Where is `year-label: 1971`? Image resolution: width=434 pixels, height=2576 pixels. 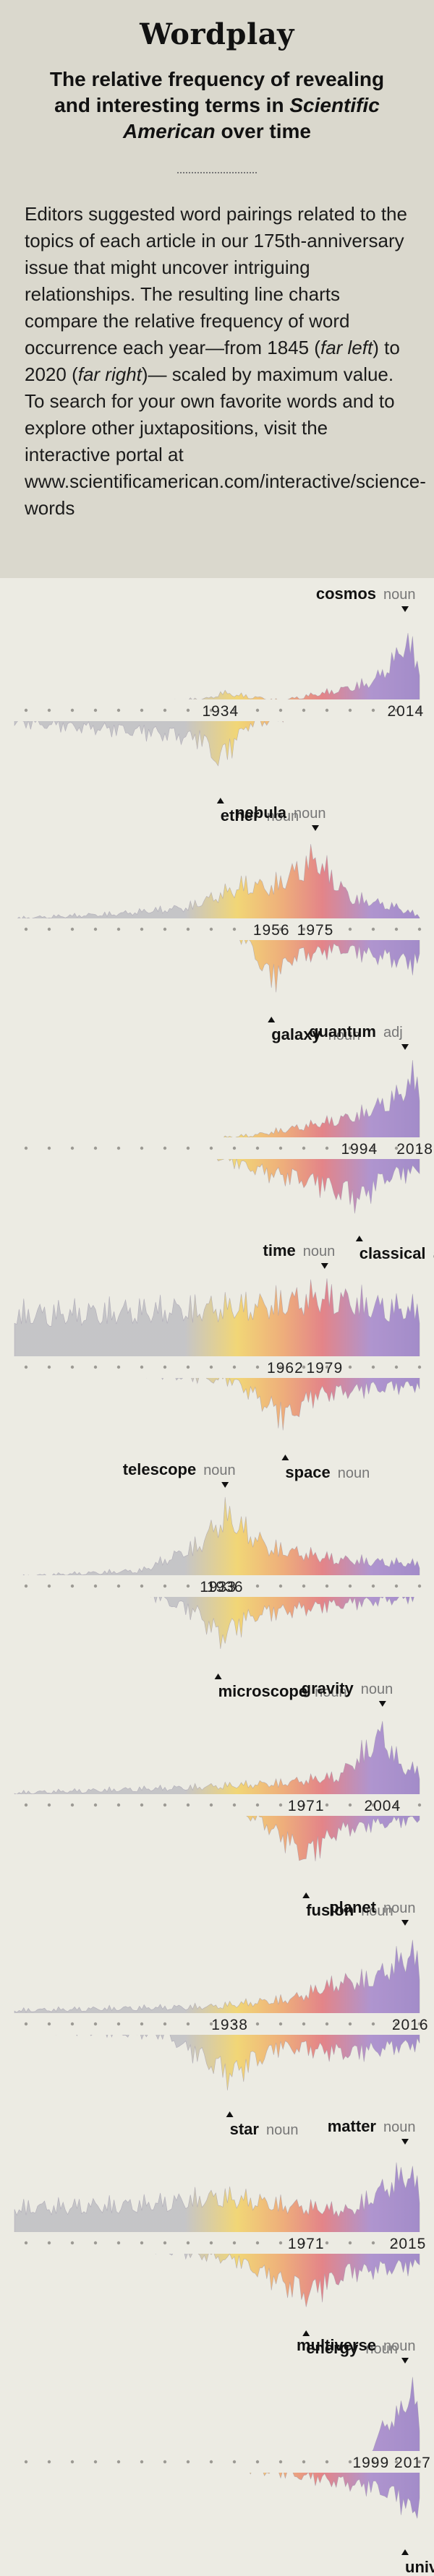 year-label: 1971 is located at coordinates (306, 1806).